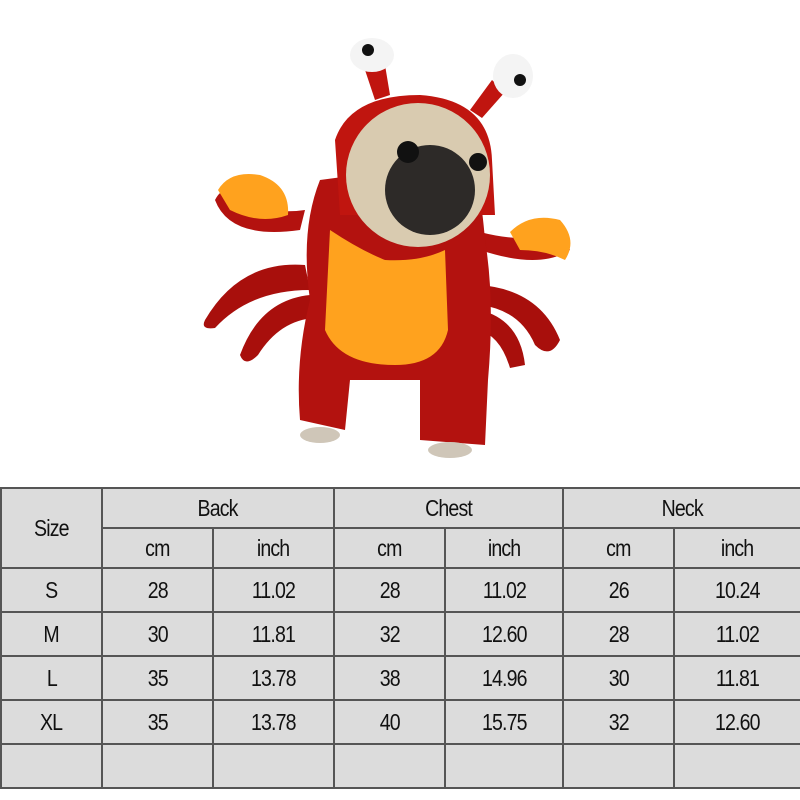 The width and height of the screenshot is (800, 800). I want to click on value-cell: 38, so click(390, 678).